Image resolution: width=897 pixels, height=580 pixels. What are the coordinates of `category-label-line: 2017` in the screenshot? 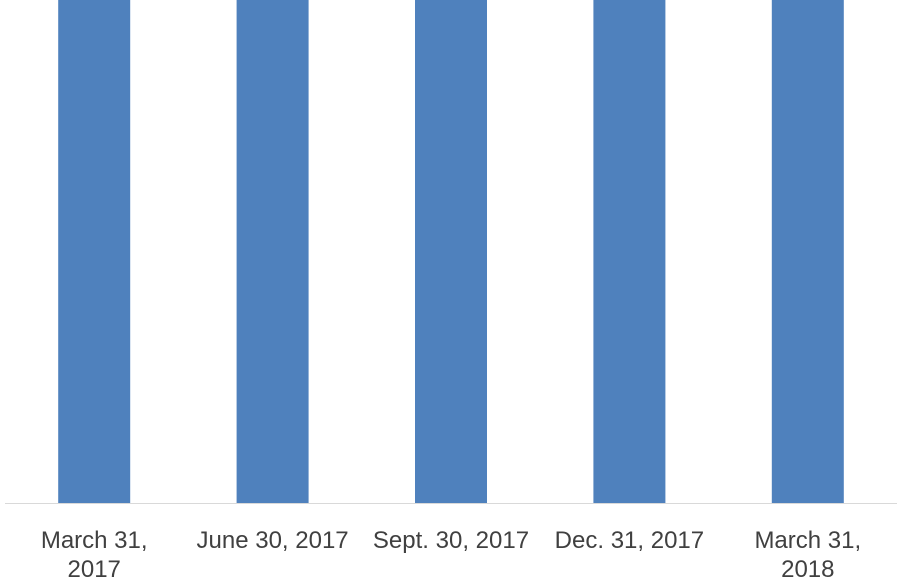 It's located at (94, 568).